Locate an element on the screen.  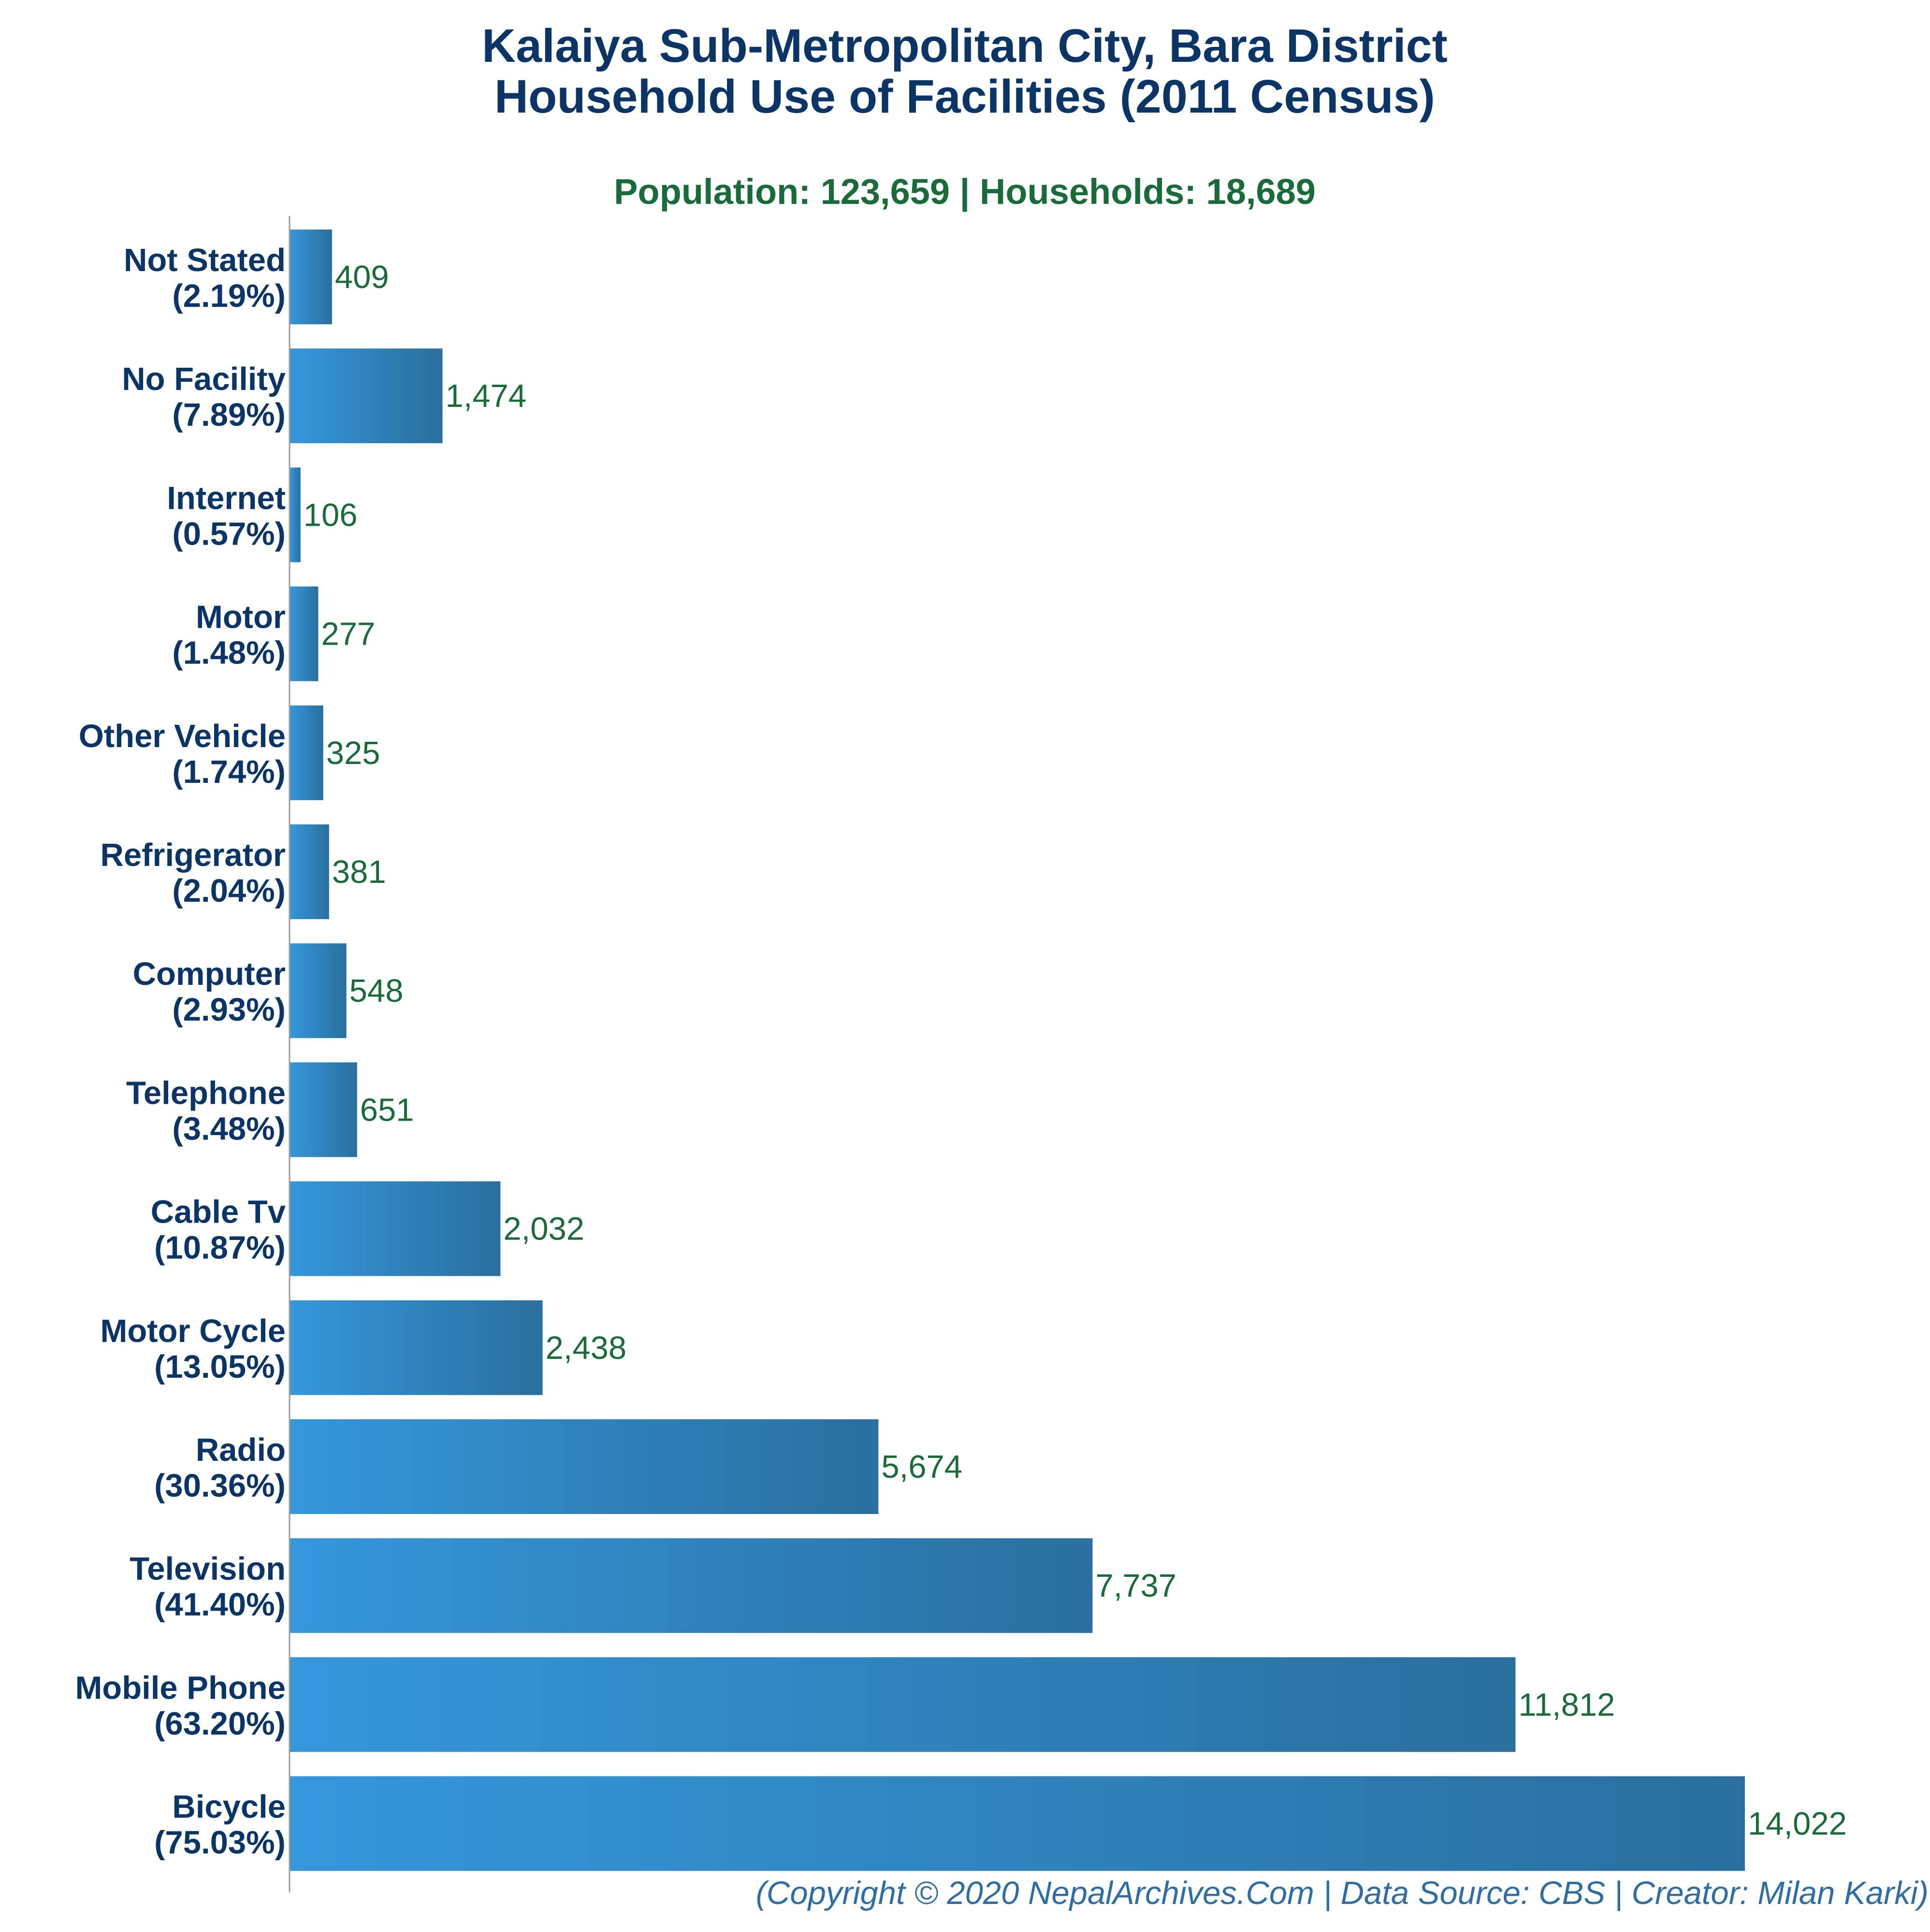
chart-subtitle: Population: 123,659 | Households: 18,689 is located at coordinates (965, 192).